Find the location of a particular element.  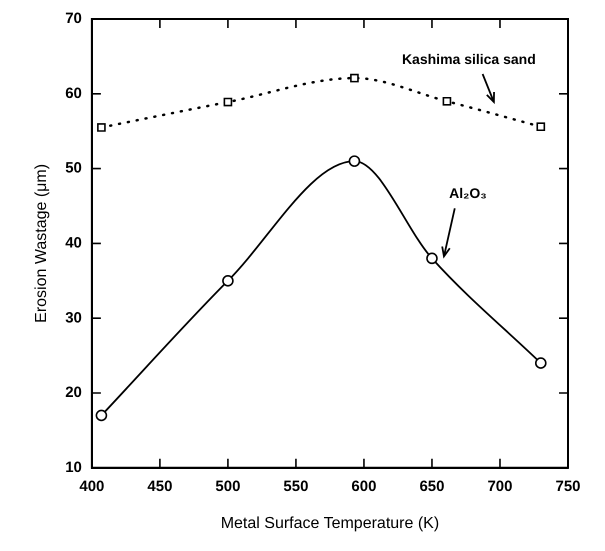

y-tick-label: 10 is located at coordinates (73, 467).